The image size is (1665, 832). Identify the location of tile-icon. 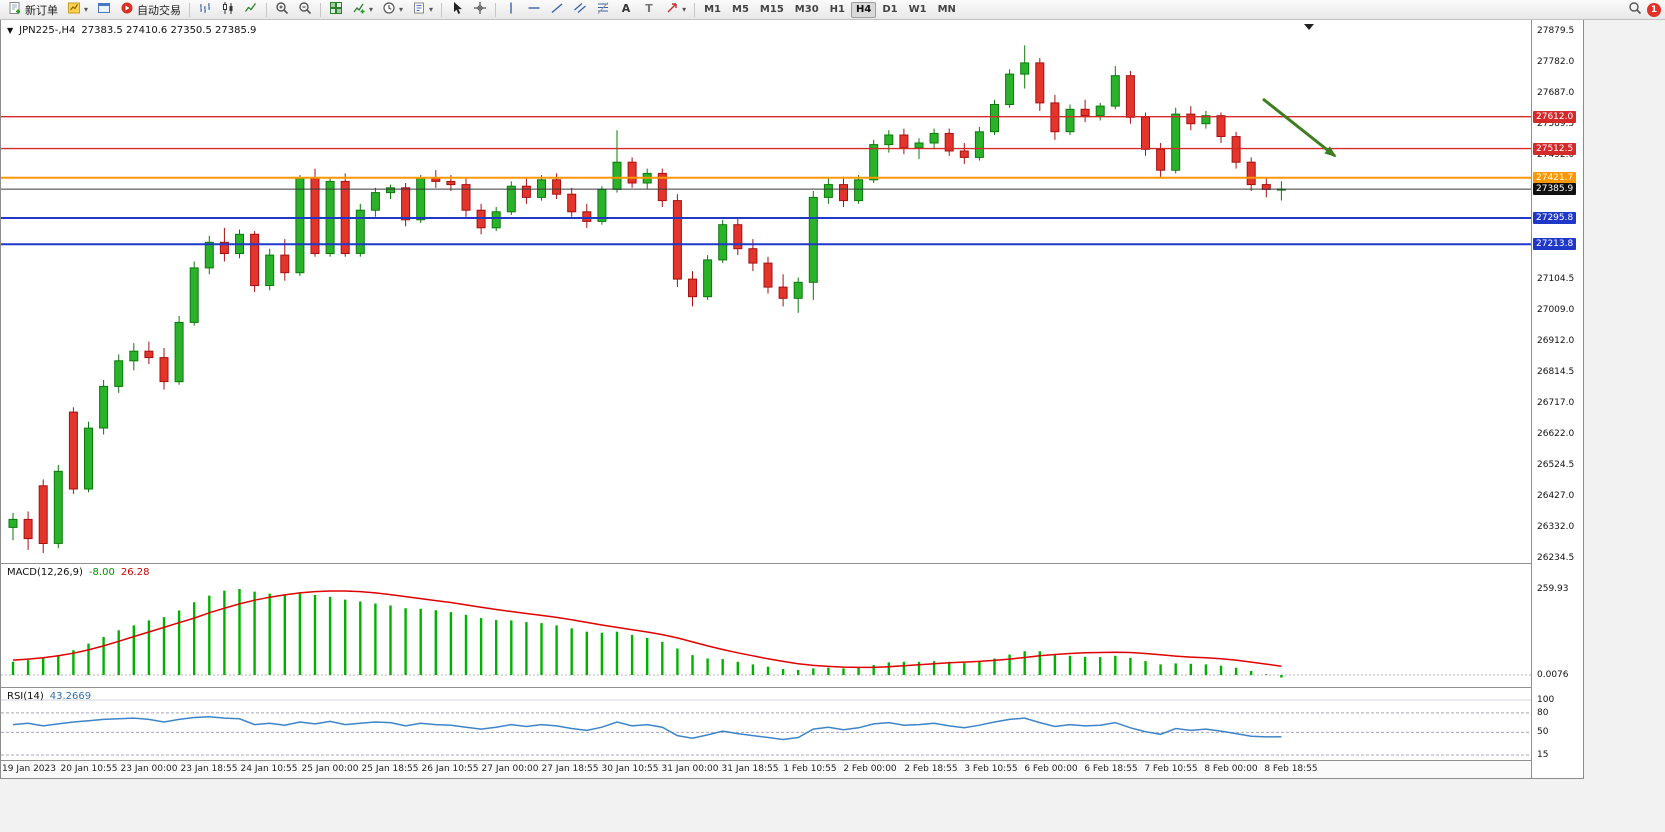
(336, 9).